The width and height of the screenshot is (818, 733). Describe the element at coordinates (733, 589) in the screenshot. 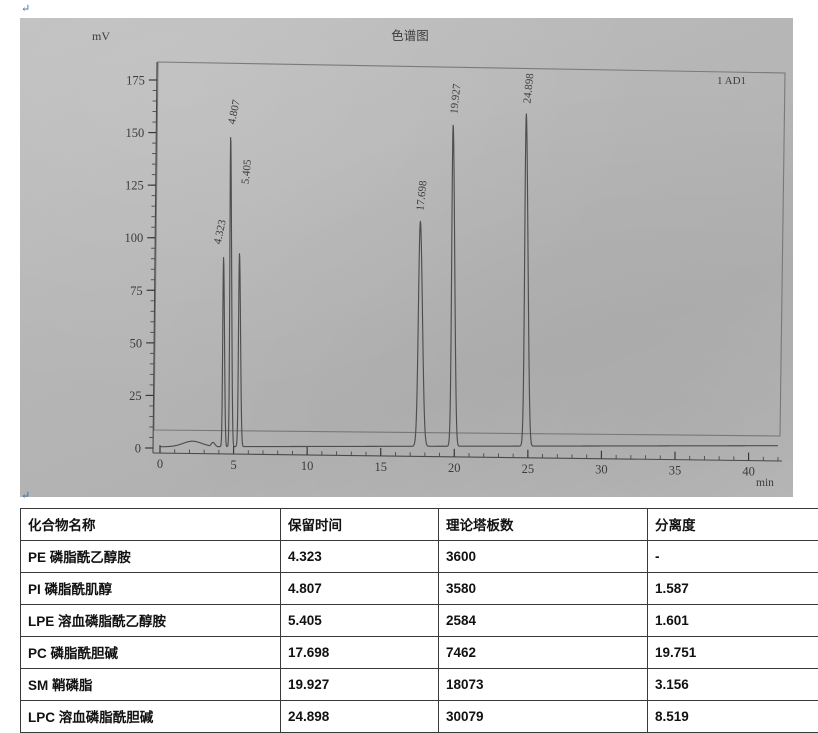

I see `cell-resolution: 1.587` at that location.